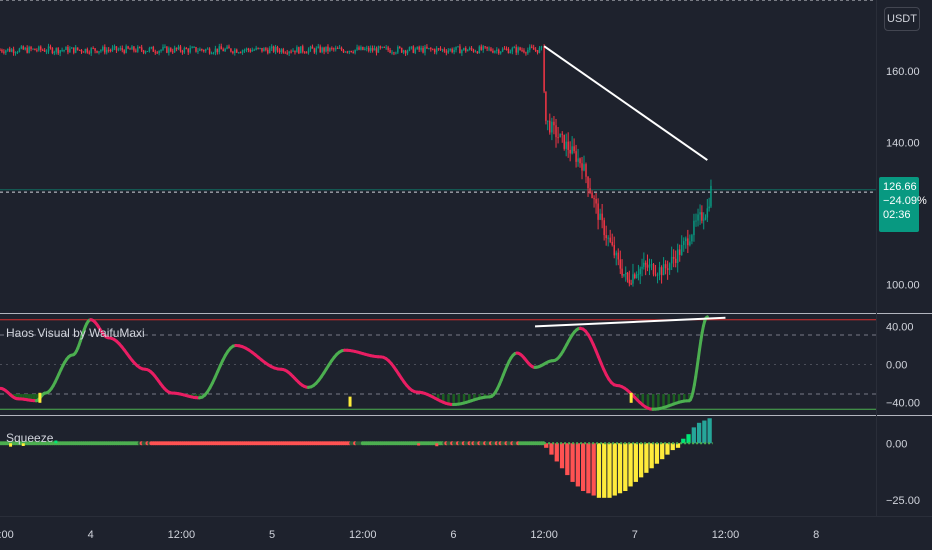 The height and width of the screenshot is (550, 932). What do you see at coordinates (631, 397) in the screenshot?
I see `haos-marker` at bounding box center [631, 397].